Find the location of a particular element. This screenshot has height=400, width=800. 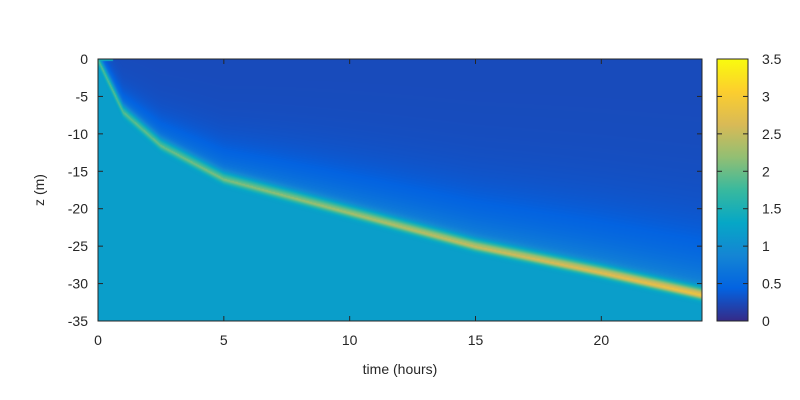

x-tick-label: 0 is located at coordinates (98, 340).